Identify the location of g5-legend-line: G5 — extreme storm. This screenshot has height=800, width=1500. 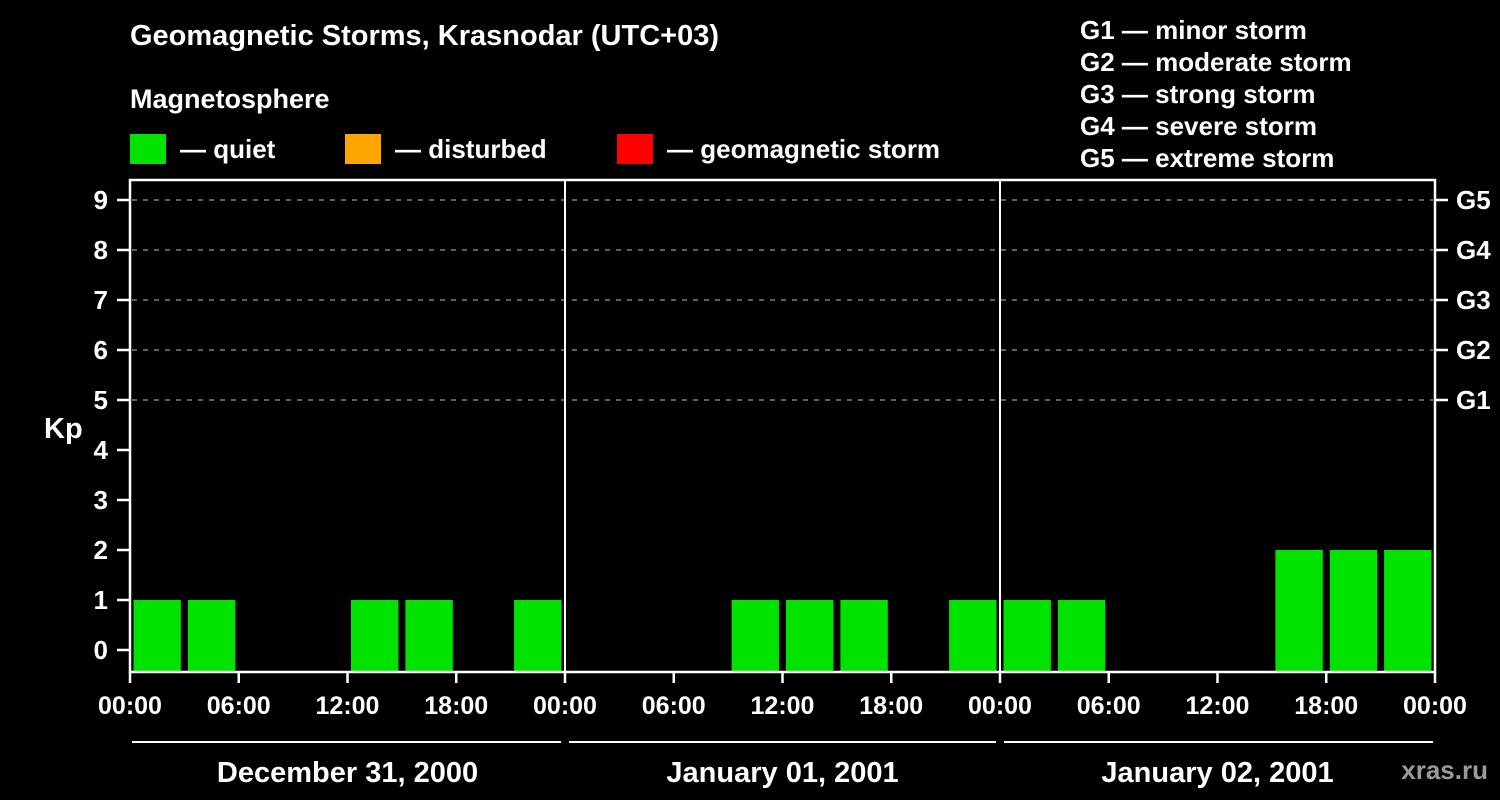
(1207, 158).